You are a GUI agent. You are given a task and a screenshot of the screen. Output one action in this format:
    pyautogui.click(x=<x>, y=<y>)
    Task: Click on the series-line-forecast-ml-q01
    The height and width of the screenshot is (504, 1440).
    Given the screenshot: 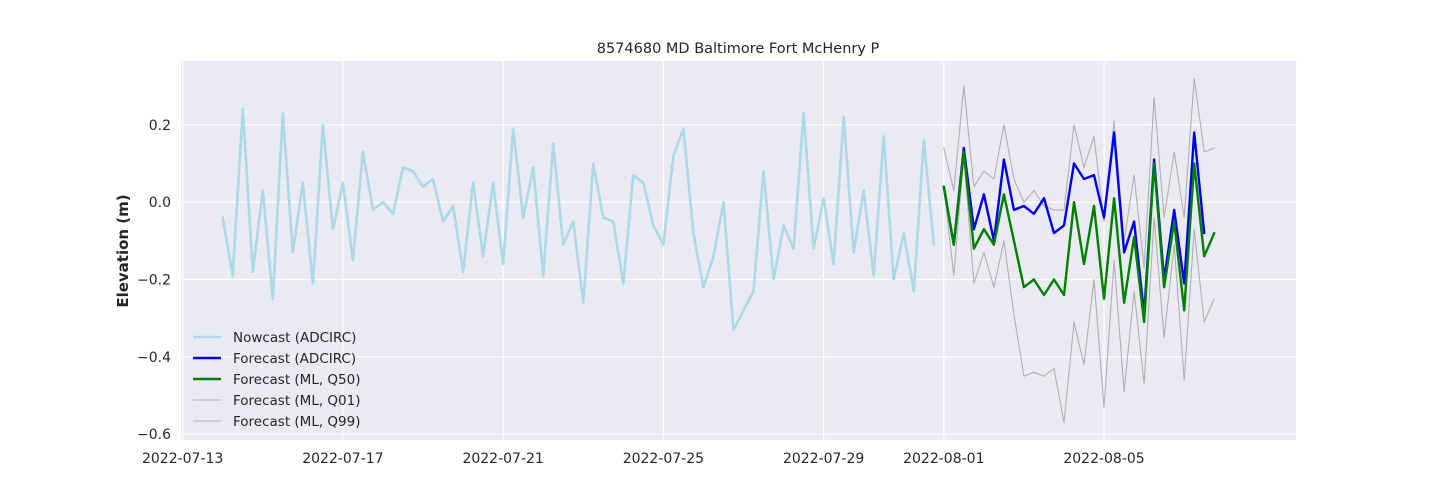 What is the action you would take?
    pyautogui.click(x=1079, y=289)
    